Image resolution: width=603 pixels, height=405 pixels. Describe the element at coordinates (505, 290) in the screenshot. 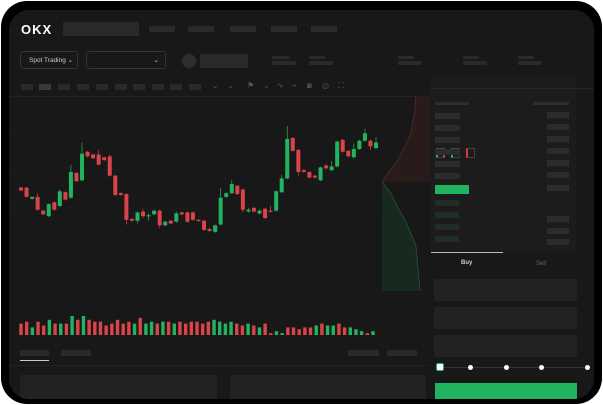

I see `price-input` at that location.